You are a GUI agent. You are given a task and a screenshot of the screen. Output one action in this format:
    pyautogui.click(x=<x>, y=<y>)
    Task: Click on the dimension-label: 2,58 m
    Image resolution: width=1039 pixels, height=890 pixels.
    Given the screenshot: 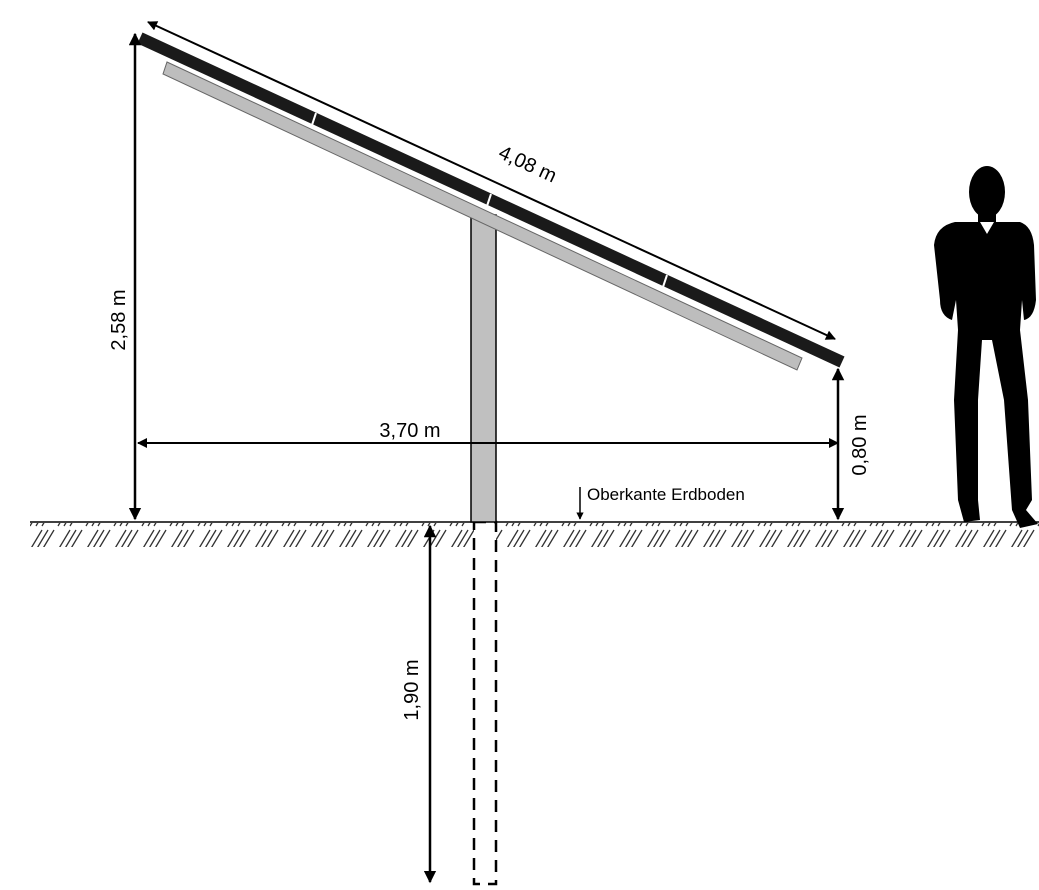 What is the action you would take?
    pyautogui.click(x=119, y=319)
    